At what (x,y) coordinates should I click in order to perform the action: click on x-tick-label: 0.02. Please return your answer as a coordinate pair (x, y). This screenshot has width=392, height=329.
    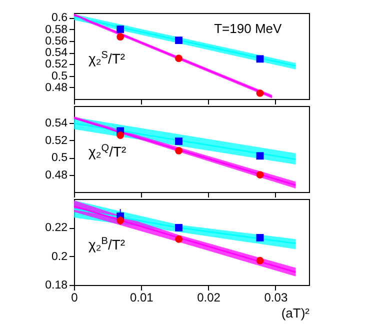
    Looking at the image, I should click on (209, 297).